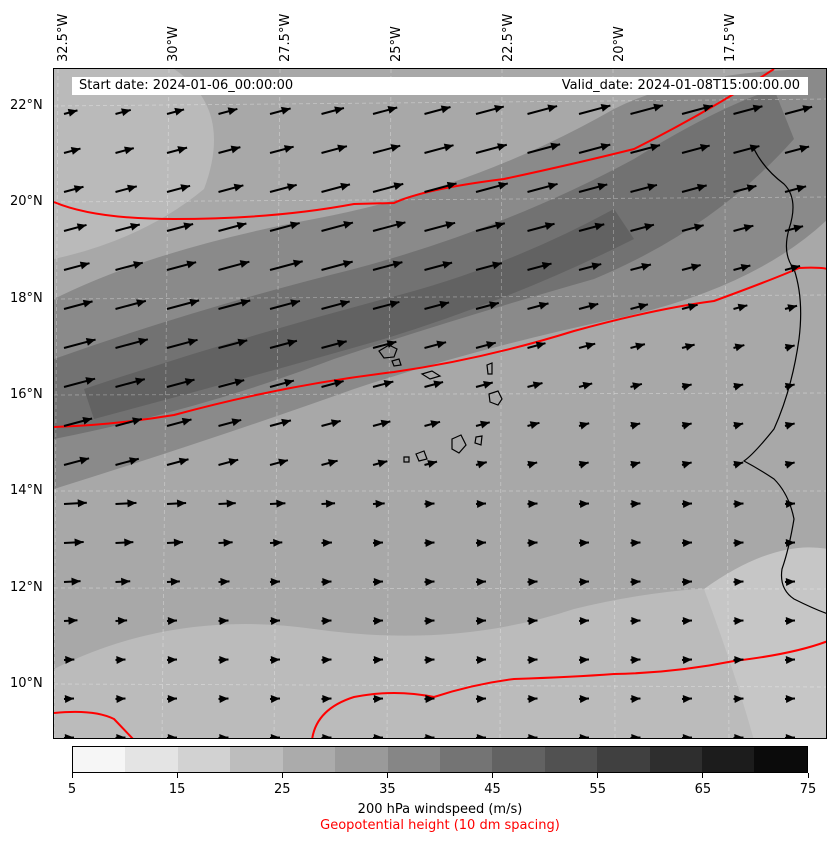  I want to click on valid-date: Valid_date: 2024-01-08T15:00:00.00, so click(680, 85).